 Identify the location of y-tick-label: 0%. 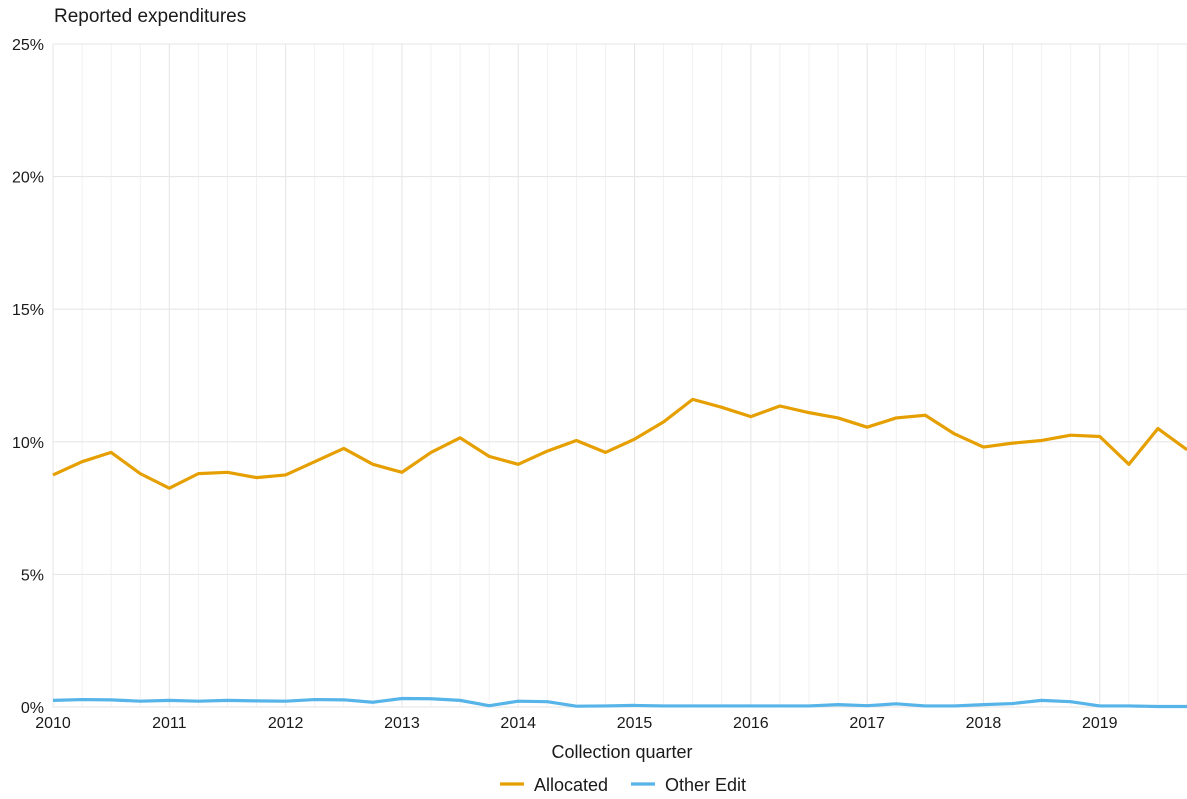
(32, 708).